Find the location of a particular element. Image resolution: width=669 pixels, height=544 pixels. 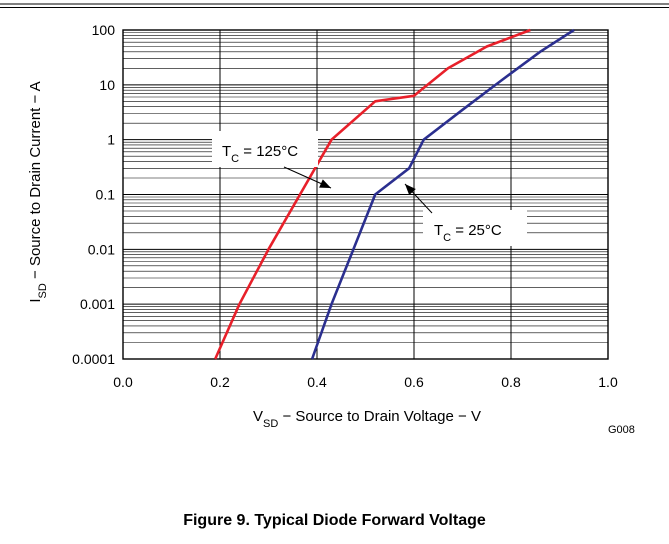

annotations: TC = 125°C TC = 25°C is located at coordinates (369, 188).